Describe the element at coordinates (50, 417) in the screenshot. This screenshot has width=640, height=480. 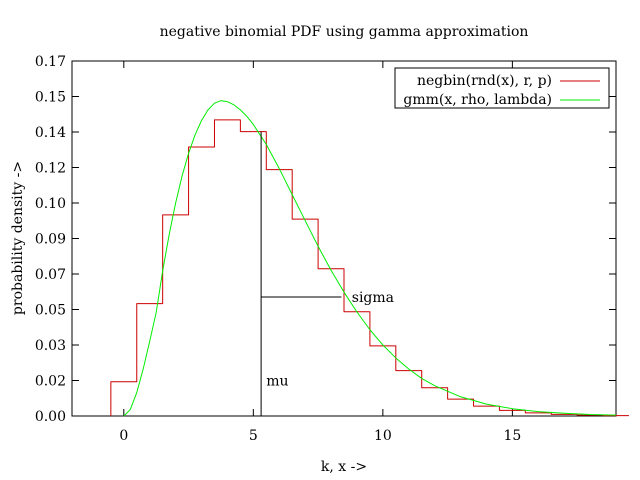
I see `y-tick-label: 0.00` at that location.